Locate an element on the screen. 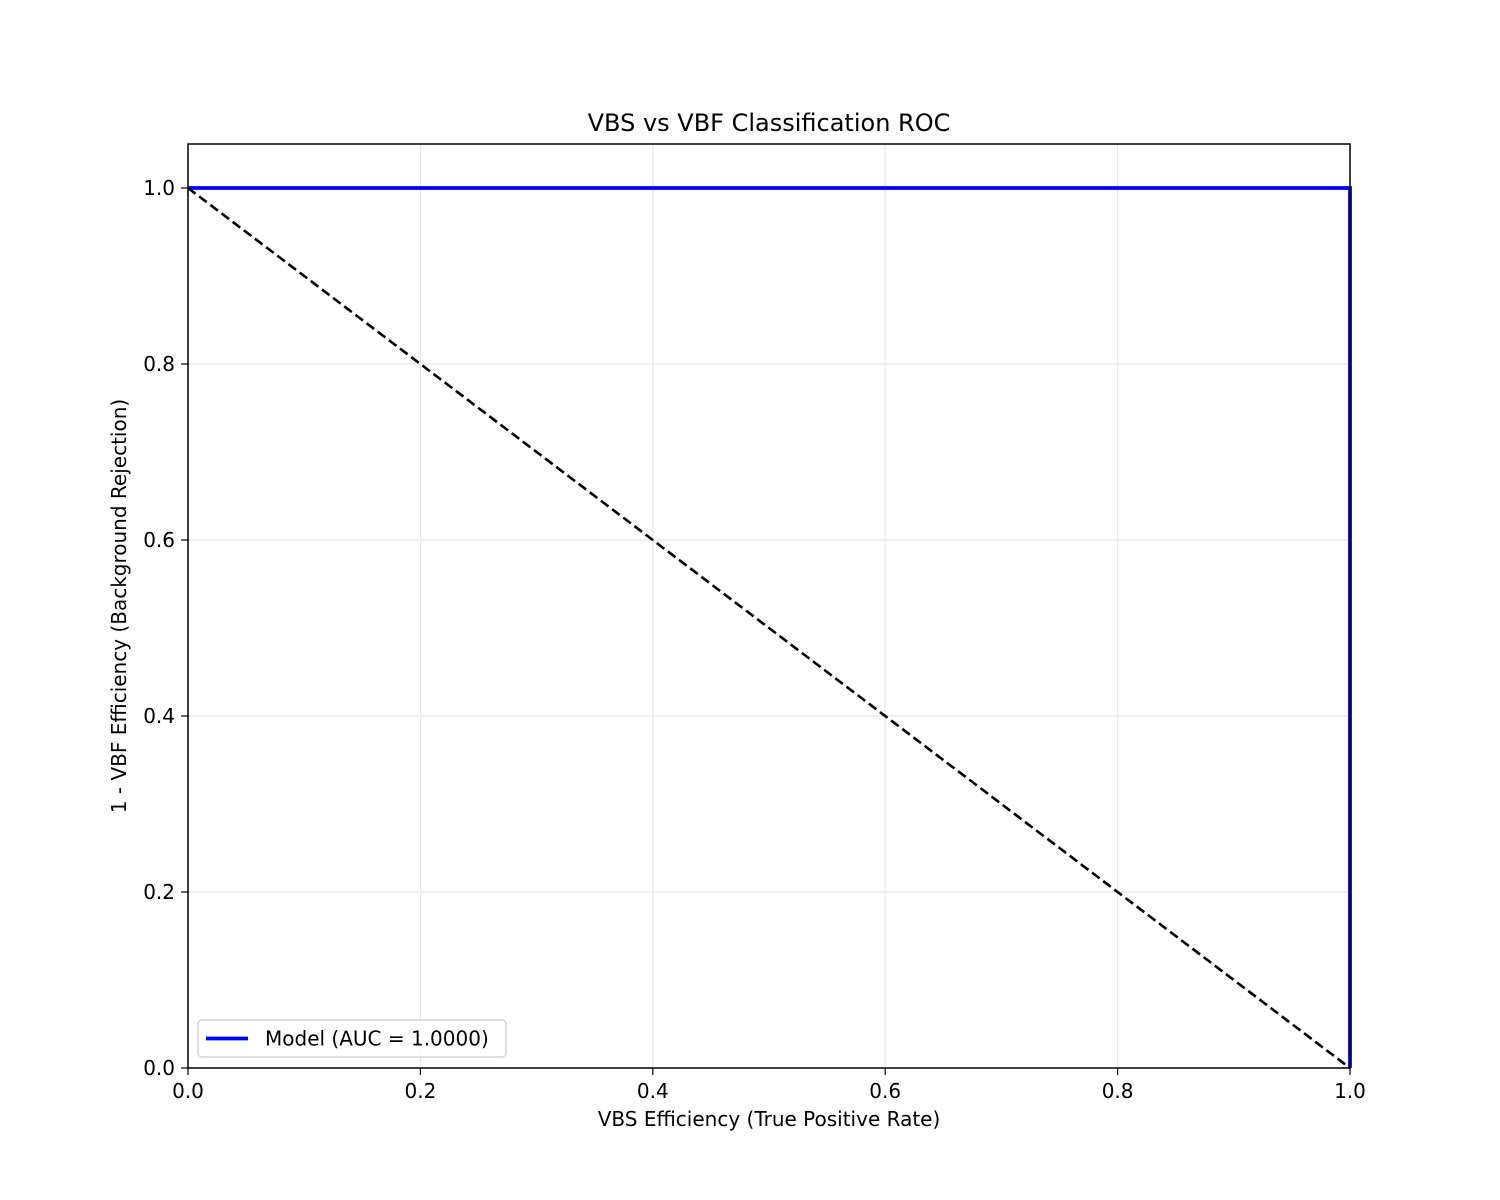 The height and width of the screenshot is (1200, 1500). y-tick-label-0: 0.0 is located at coordinates (159, 1068).